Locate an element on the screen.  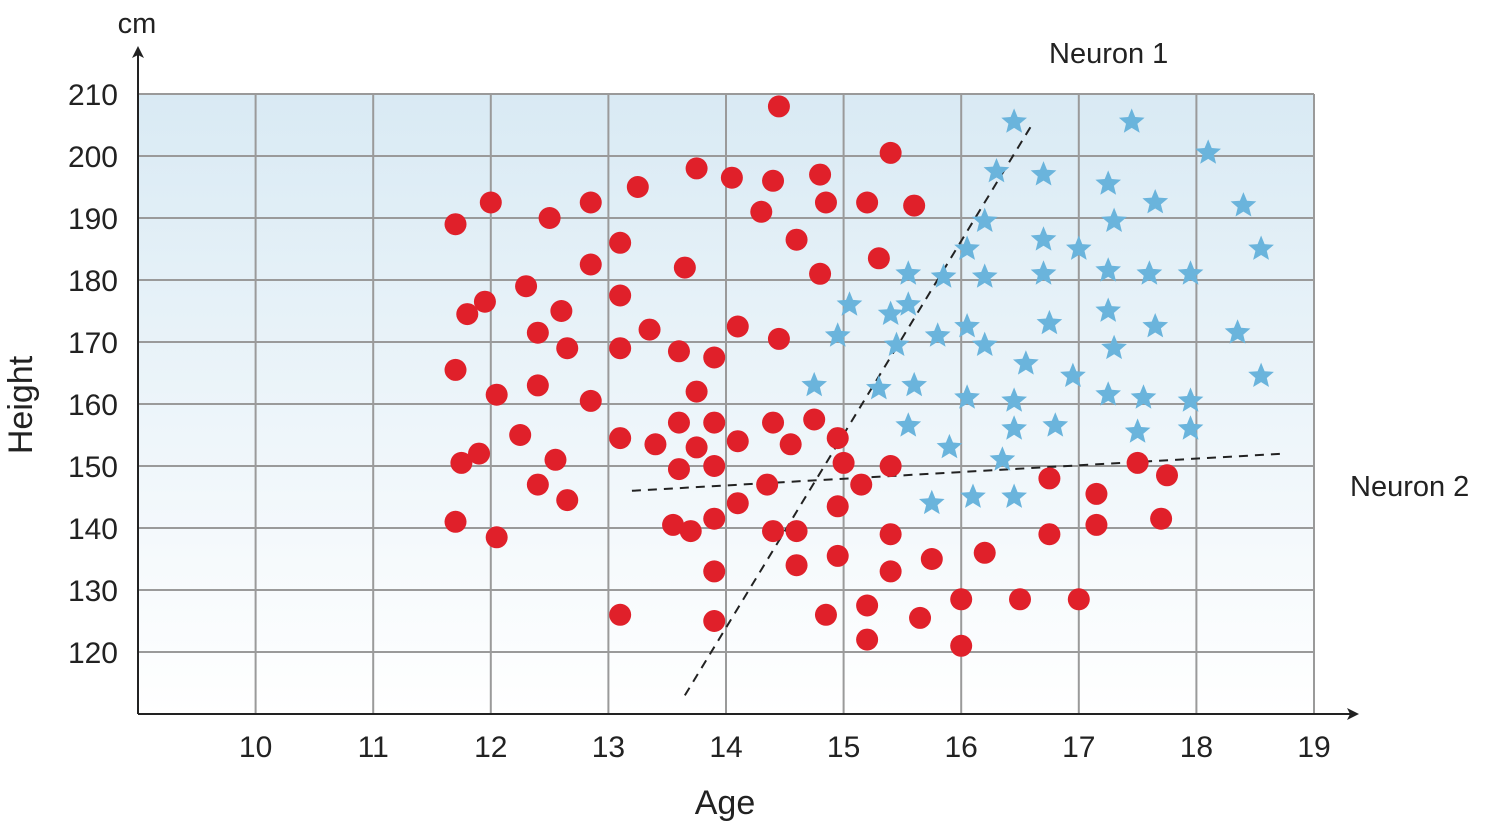
x-tick-label: 11 is located at coordinates (373, 747).